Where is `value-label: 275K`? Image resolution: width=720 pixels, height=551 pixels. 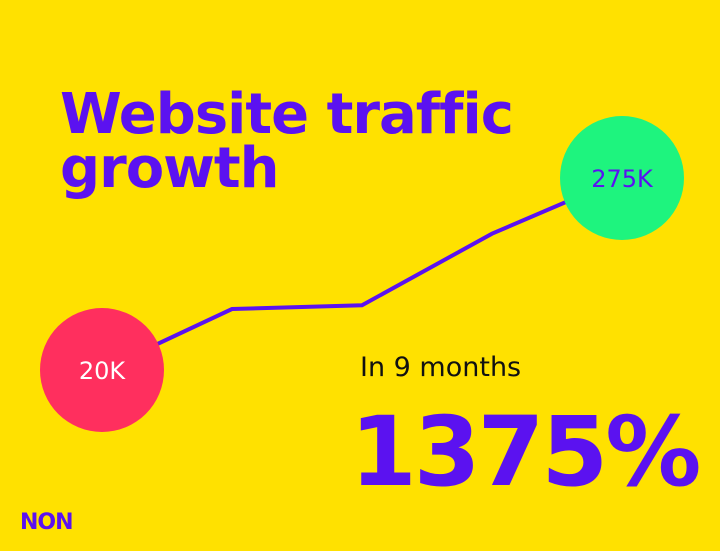 value-label: 275K is located at coordinates (622, 179).